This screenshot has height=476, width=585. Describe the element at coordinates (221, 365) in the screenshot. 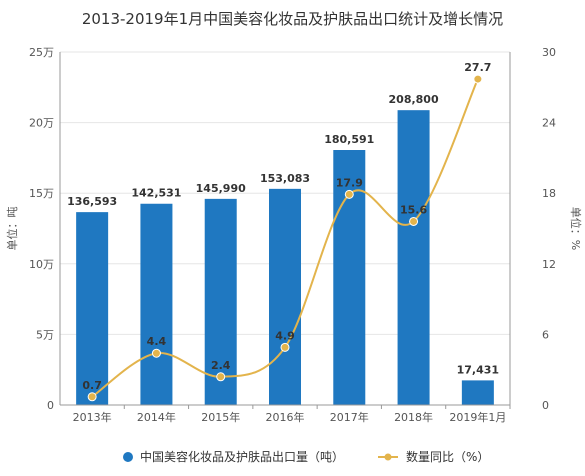

I see `growth-value-label: 2.4` at that location.